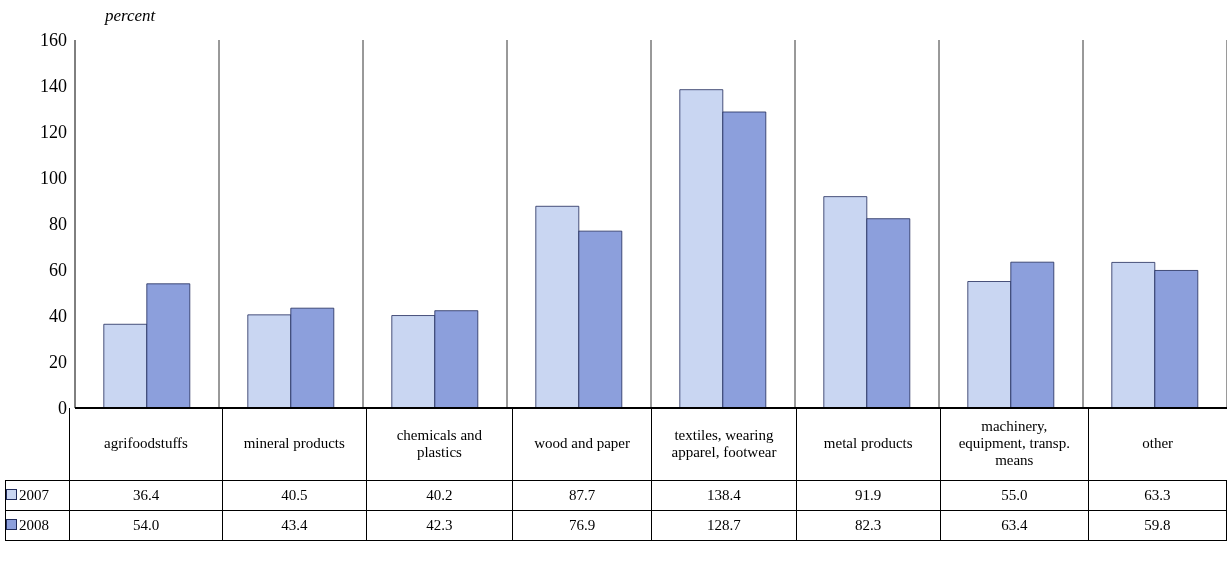 The width and height of the screenshot is (1227, 566). I want to click on data-label: 76.9, so click(582, 525).